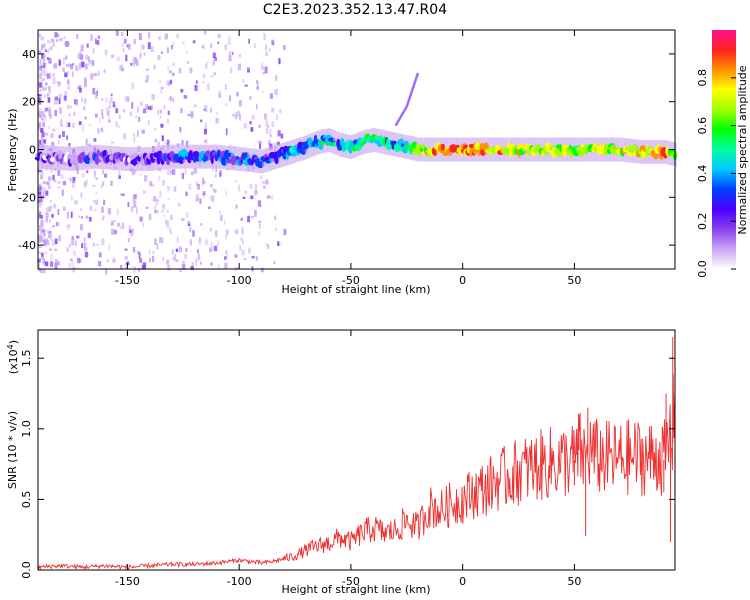 This screenshot has height=600, width=750. What do you see at coordinates (26, 358) in the screenshot?
I see `y-tick-label: 1.5` at bounding box center [26, 358].